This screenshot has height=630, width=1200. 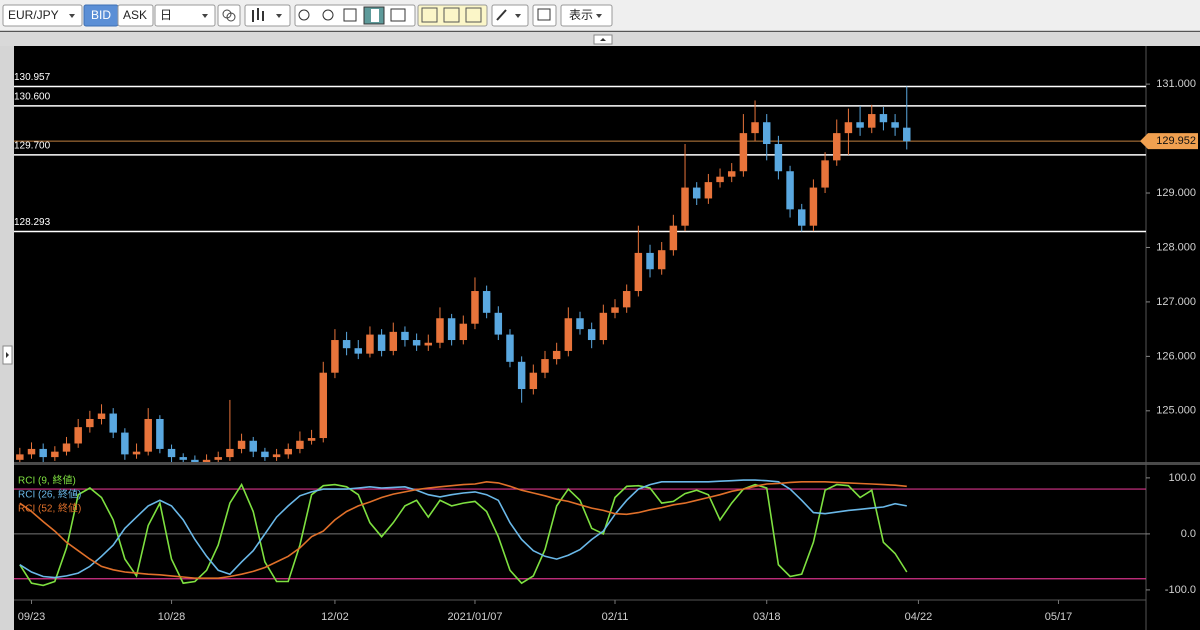 I want to click on symbol-text: EUR/JPY, so click(x=33, y=15).